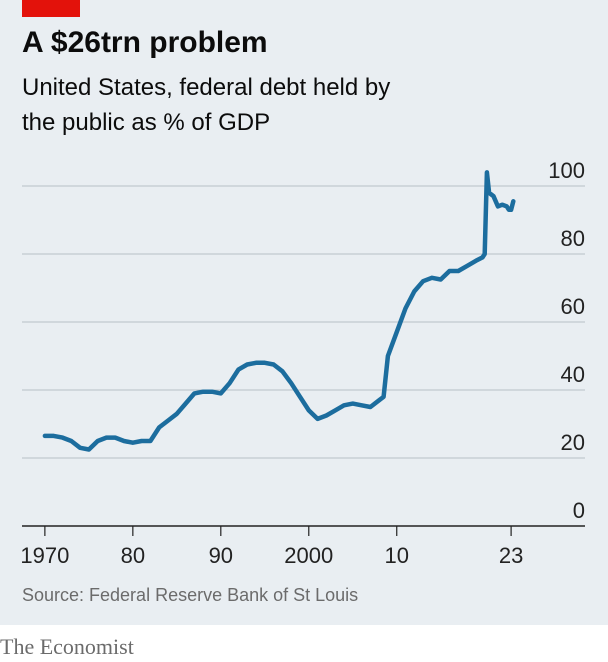 Image resolution: width=608 pixels, height=662 pixels. Describe the element at coordinates (573, 238) in the screenshot. I see `y-tick-label: 80` at that location.